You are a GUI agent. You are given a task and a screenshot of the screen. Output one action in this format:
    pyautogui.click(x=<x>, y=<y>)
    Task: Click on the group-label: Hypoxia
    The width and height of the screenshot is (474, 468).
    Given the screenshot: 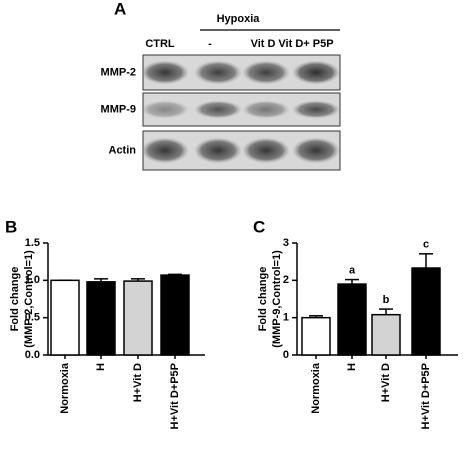 What is the action you would take?
    pyautogui.click(x=239, y=19)
    